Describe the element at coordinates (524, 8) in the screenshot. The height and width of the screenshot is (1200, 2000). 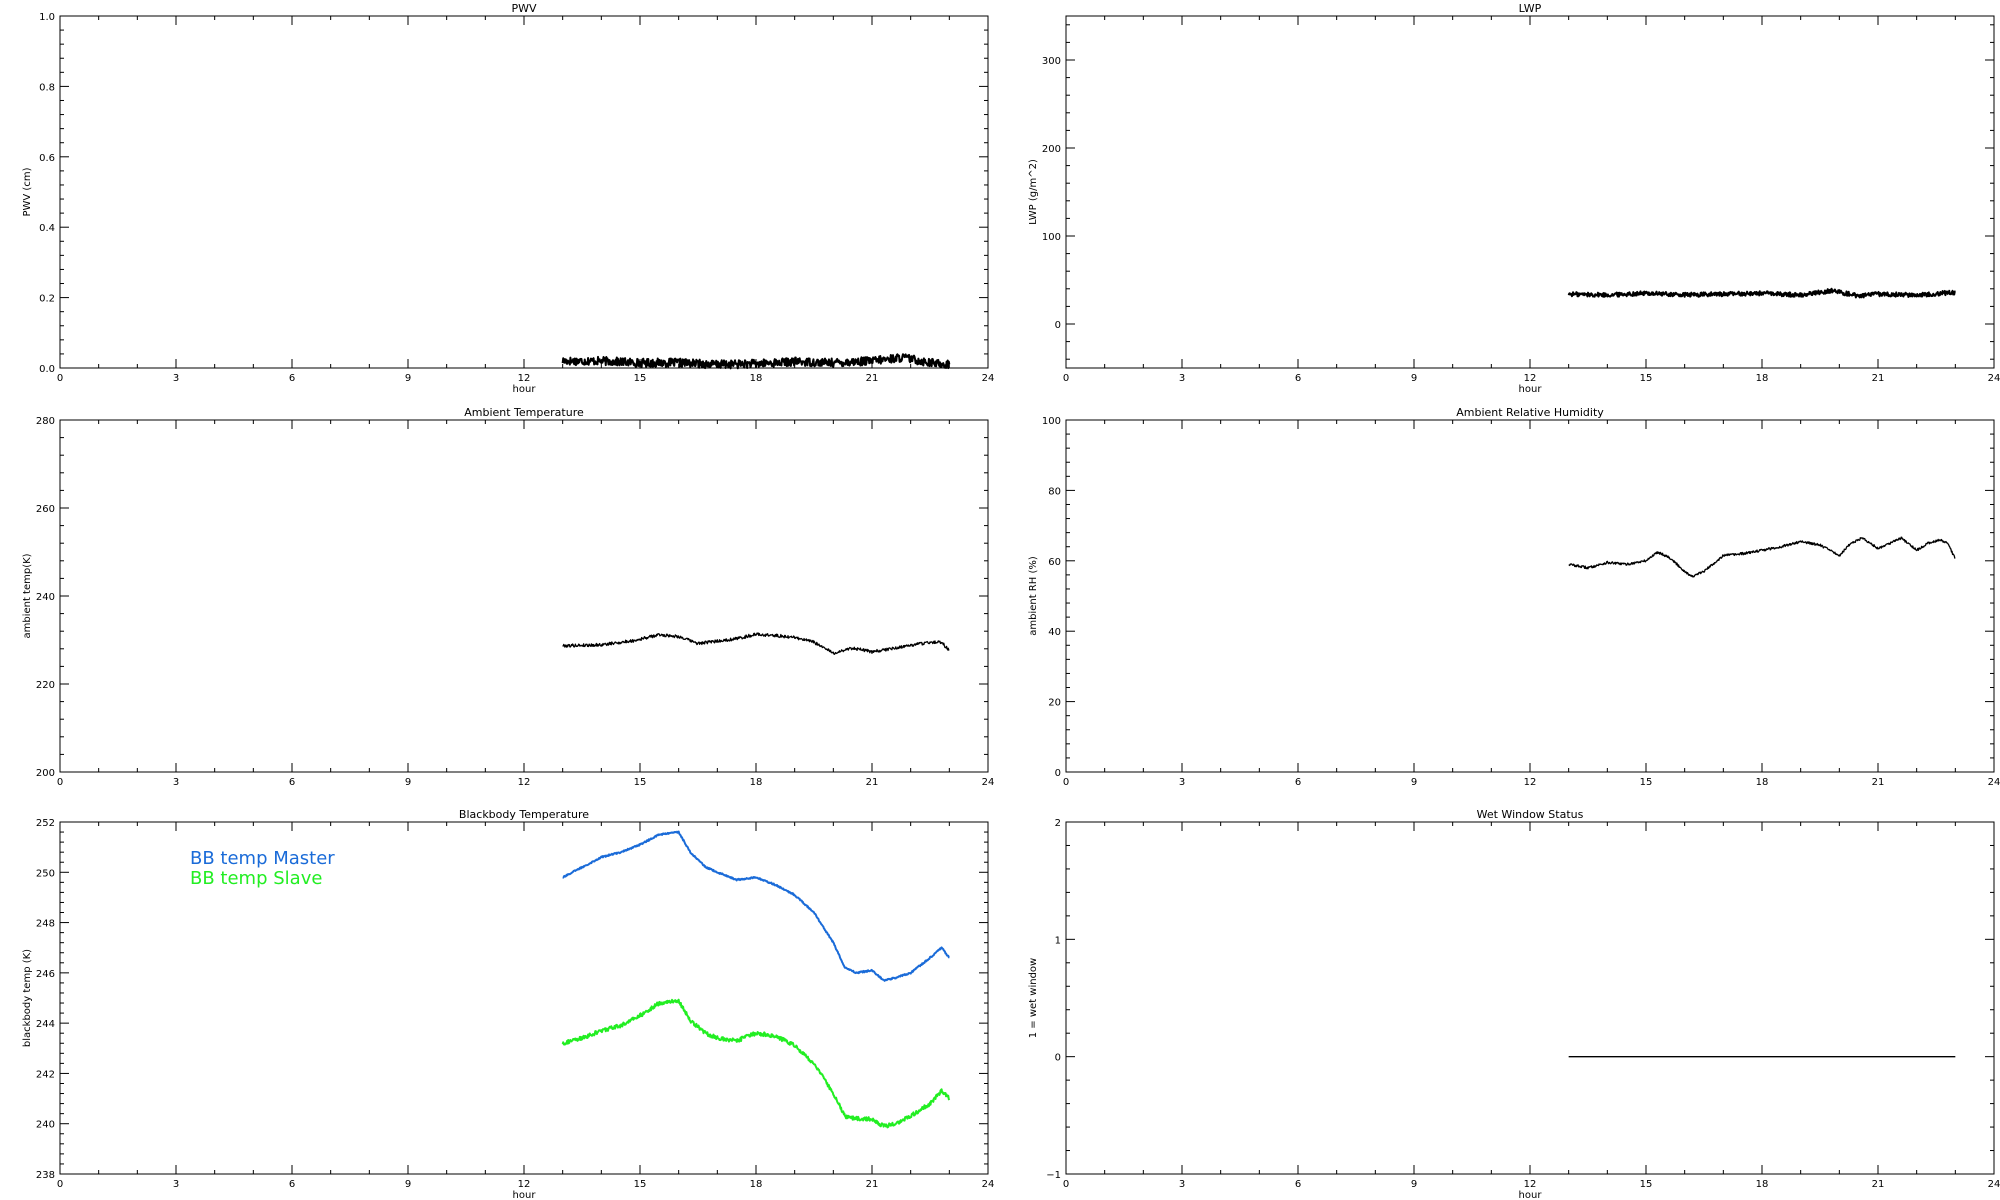
I see `chart-title: PWV` at that location.